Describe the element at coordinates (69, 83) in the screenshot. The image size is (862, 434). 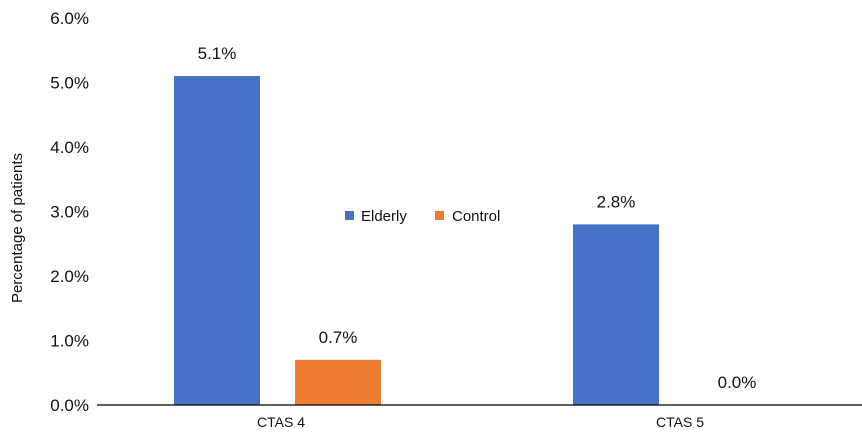
I see `y-tick-label: 5.0%` at that location.